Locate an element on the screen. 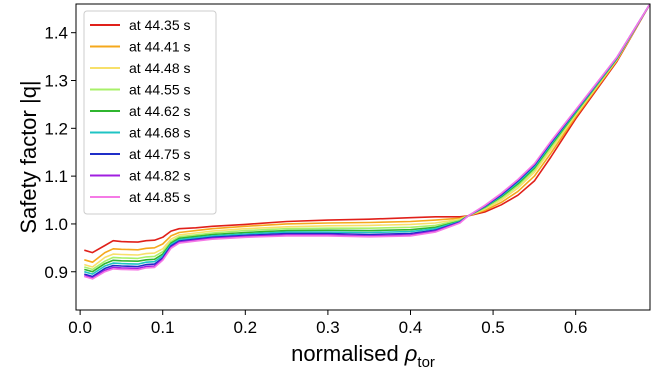 The image size is (657, 370). x-axis-label-subscript: tor is located at coordinates (426, 362).